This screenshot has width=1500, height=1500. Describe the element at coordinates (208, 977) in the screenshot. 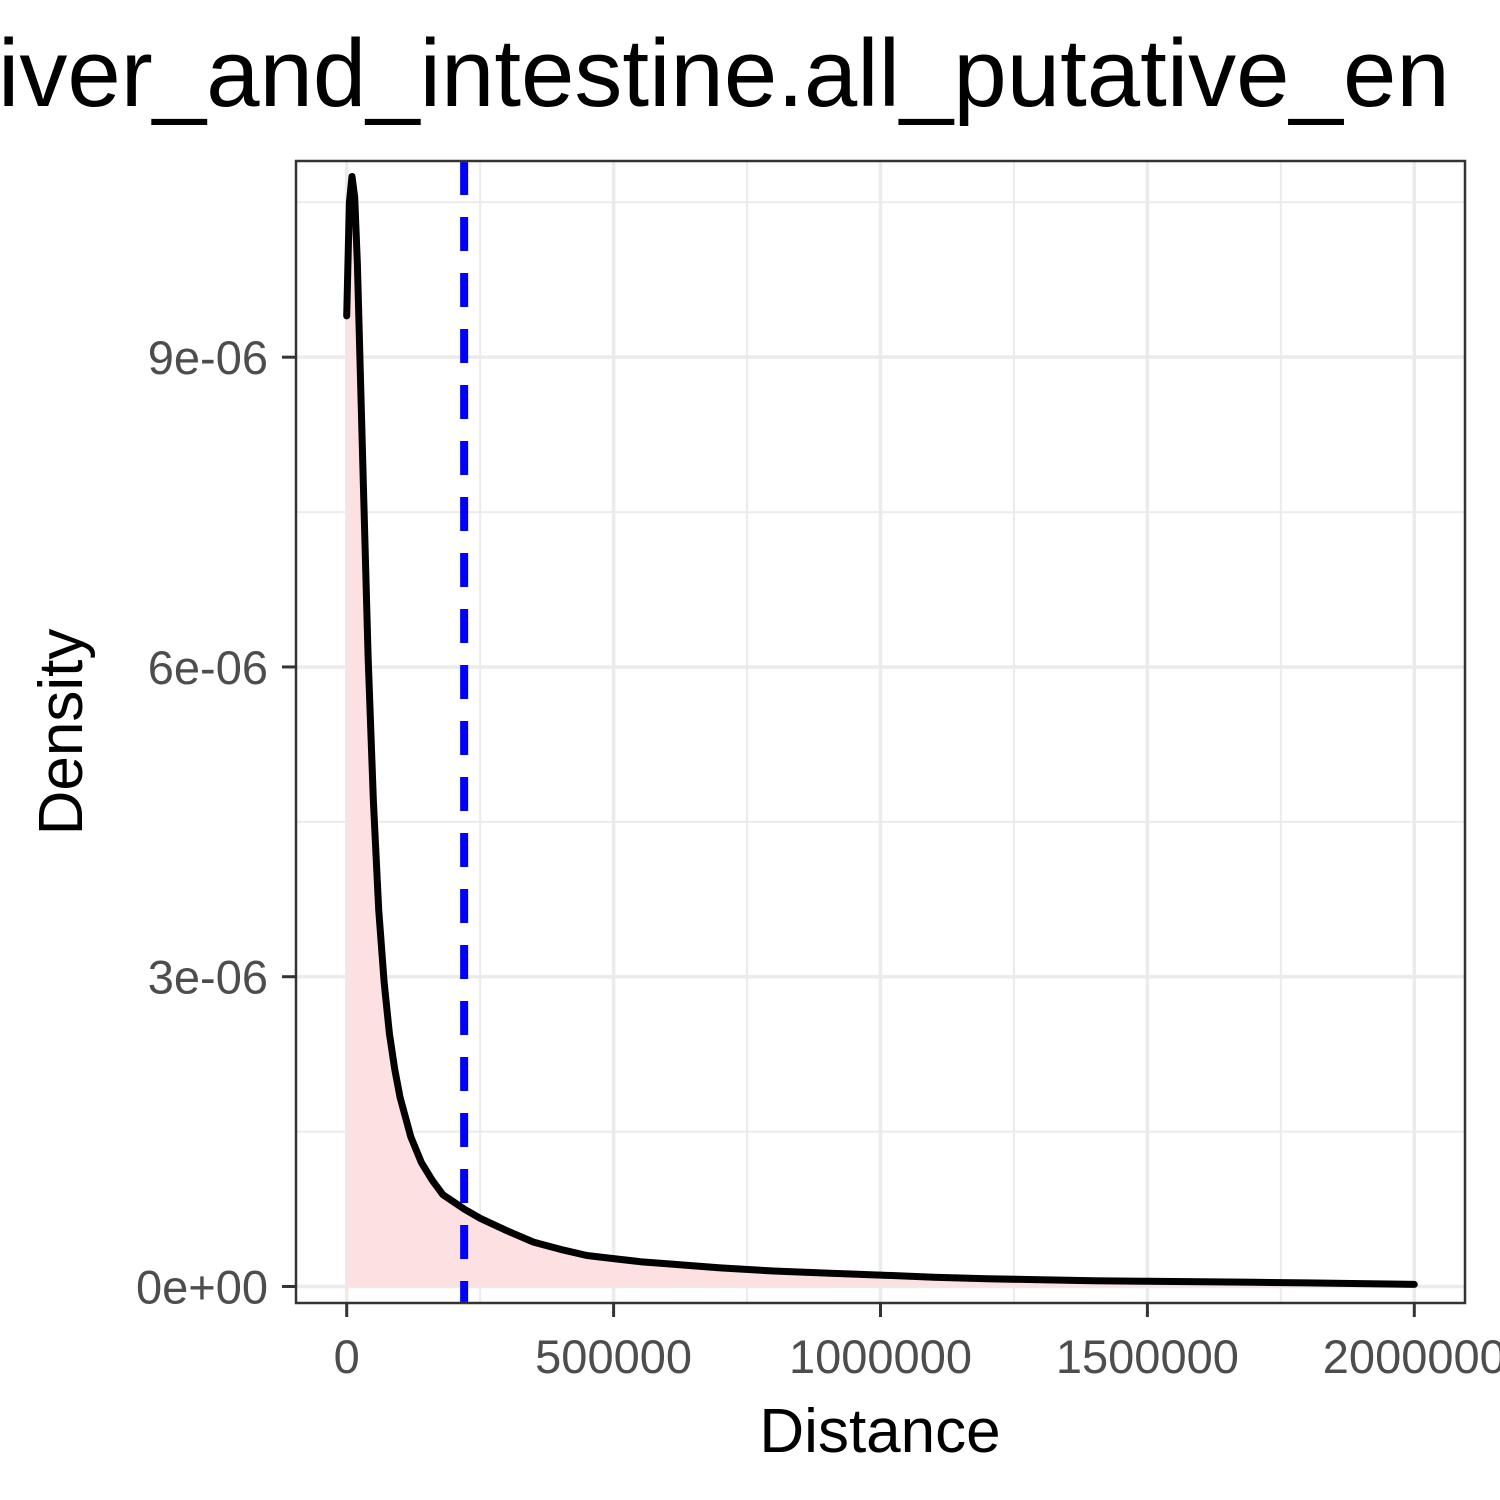

I see `y-tick-label: 3e-06` at that location.